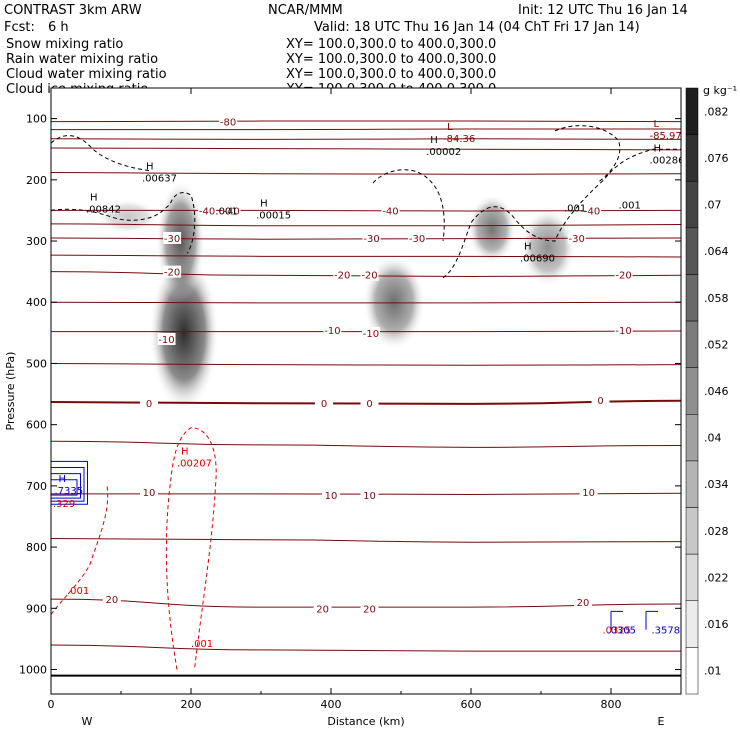 This screenshot has width=740, height=744. What do you see at coordinates (64, 44) in the screenshot?
I see `legend-snow-name: Snow mixing ratio` at bounding box center [64, 44].